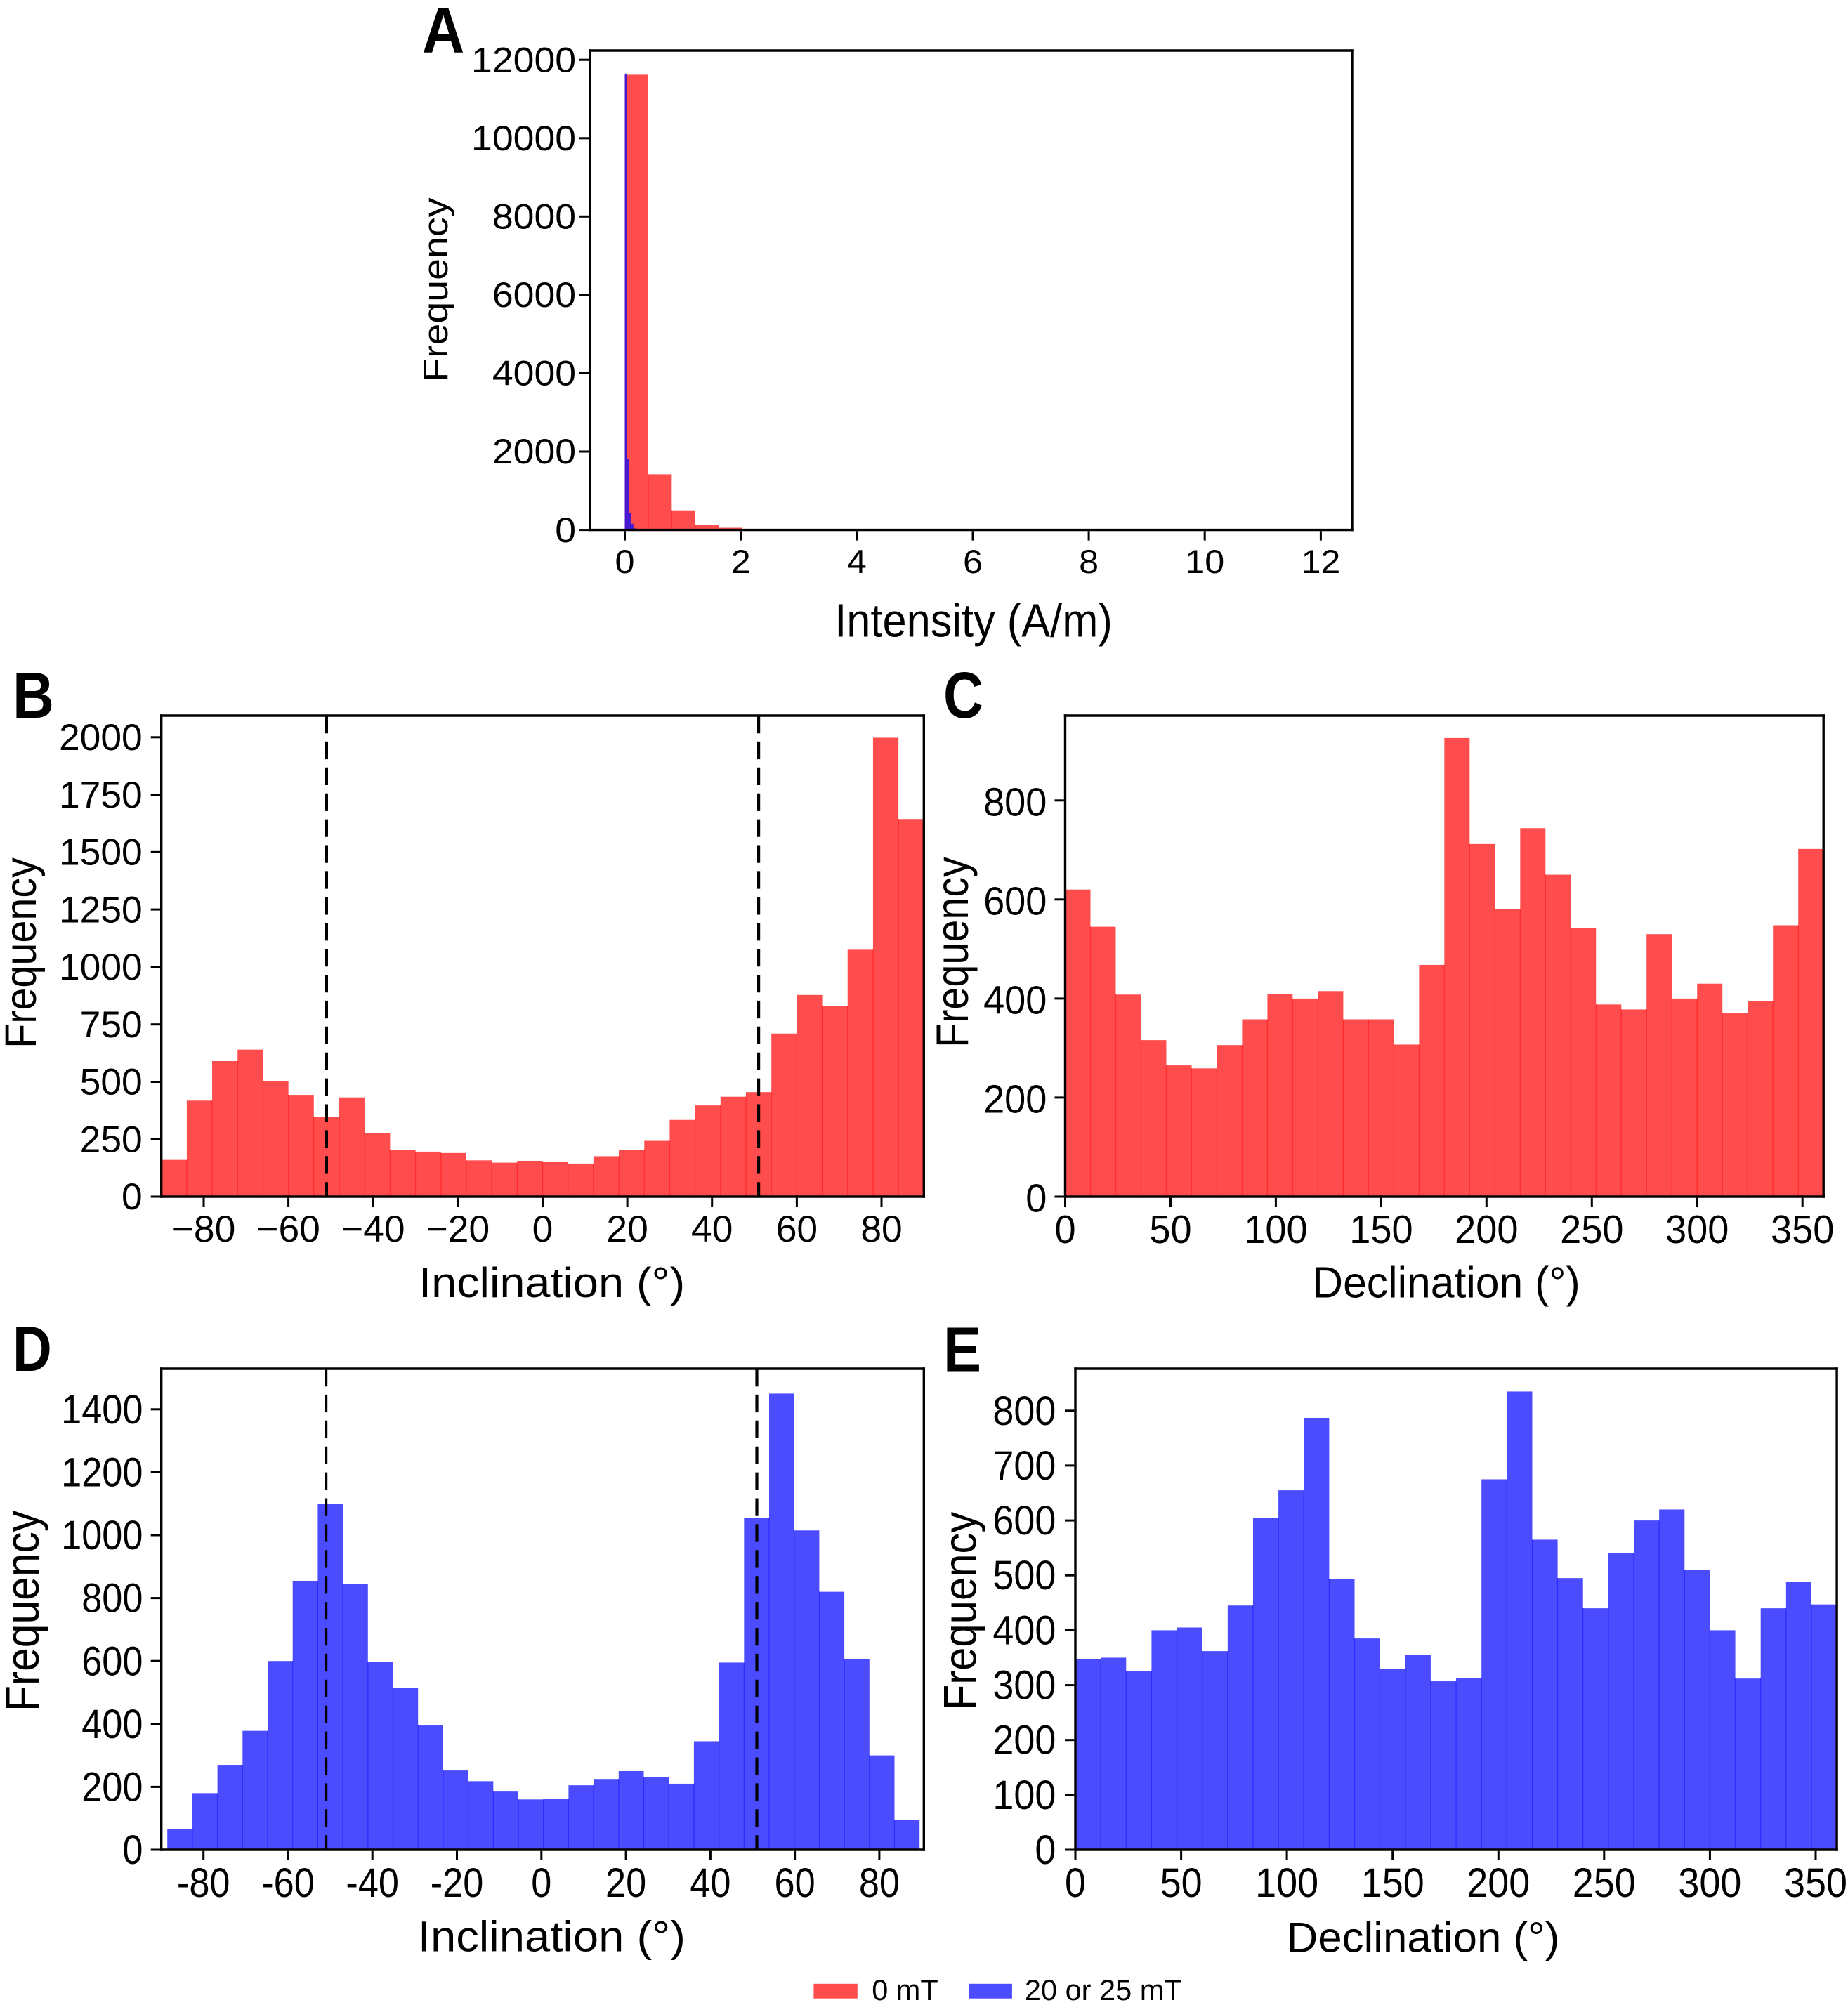  What do you see at coordinates (101, 795) in the screenshot?
I see `svg-text: 1750` at bounding box center [101, 795].